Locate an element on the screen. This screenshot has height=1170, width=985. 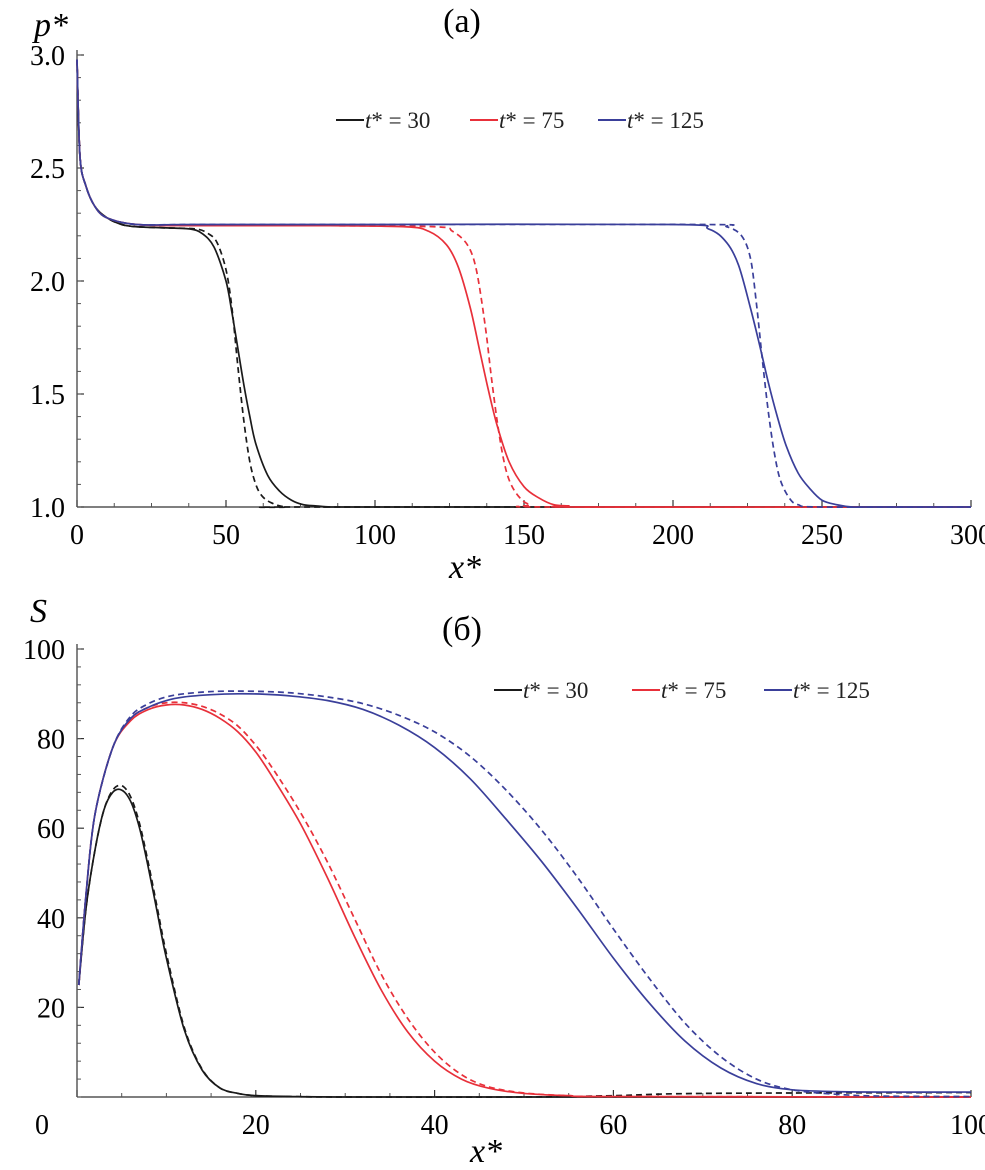
x-tick-label: 250 is located at coordinates (822, 535).